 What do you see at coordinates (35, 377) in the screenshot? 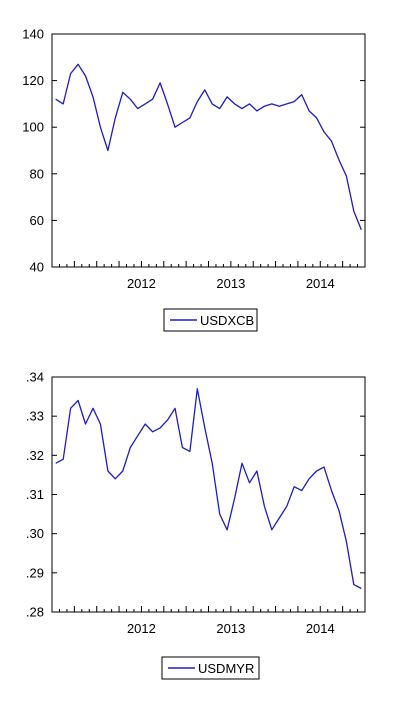
I see `y-tick-label: .34` at bounding box center [35, 377].